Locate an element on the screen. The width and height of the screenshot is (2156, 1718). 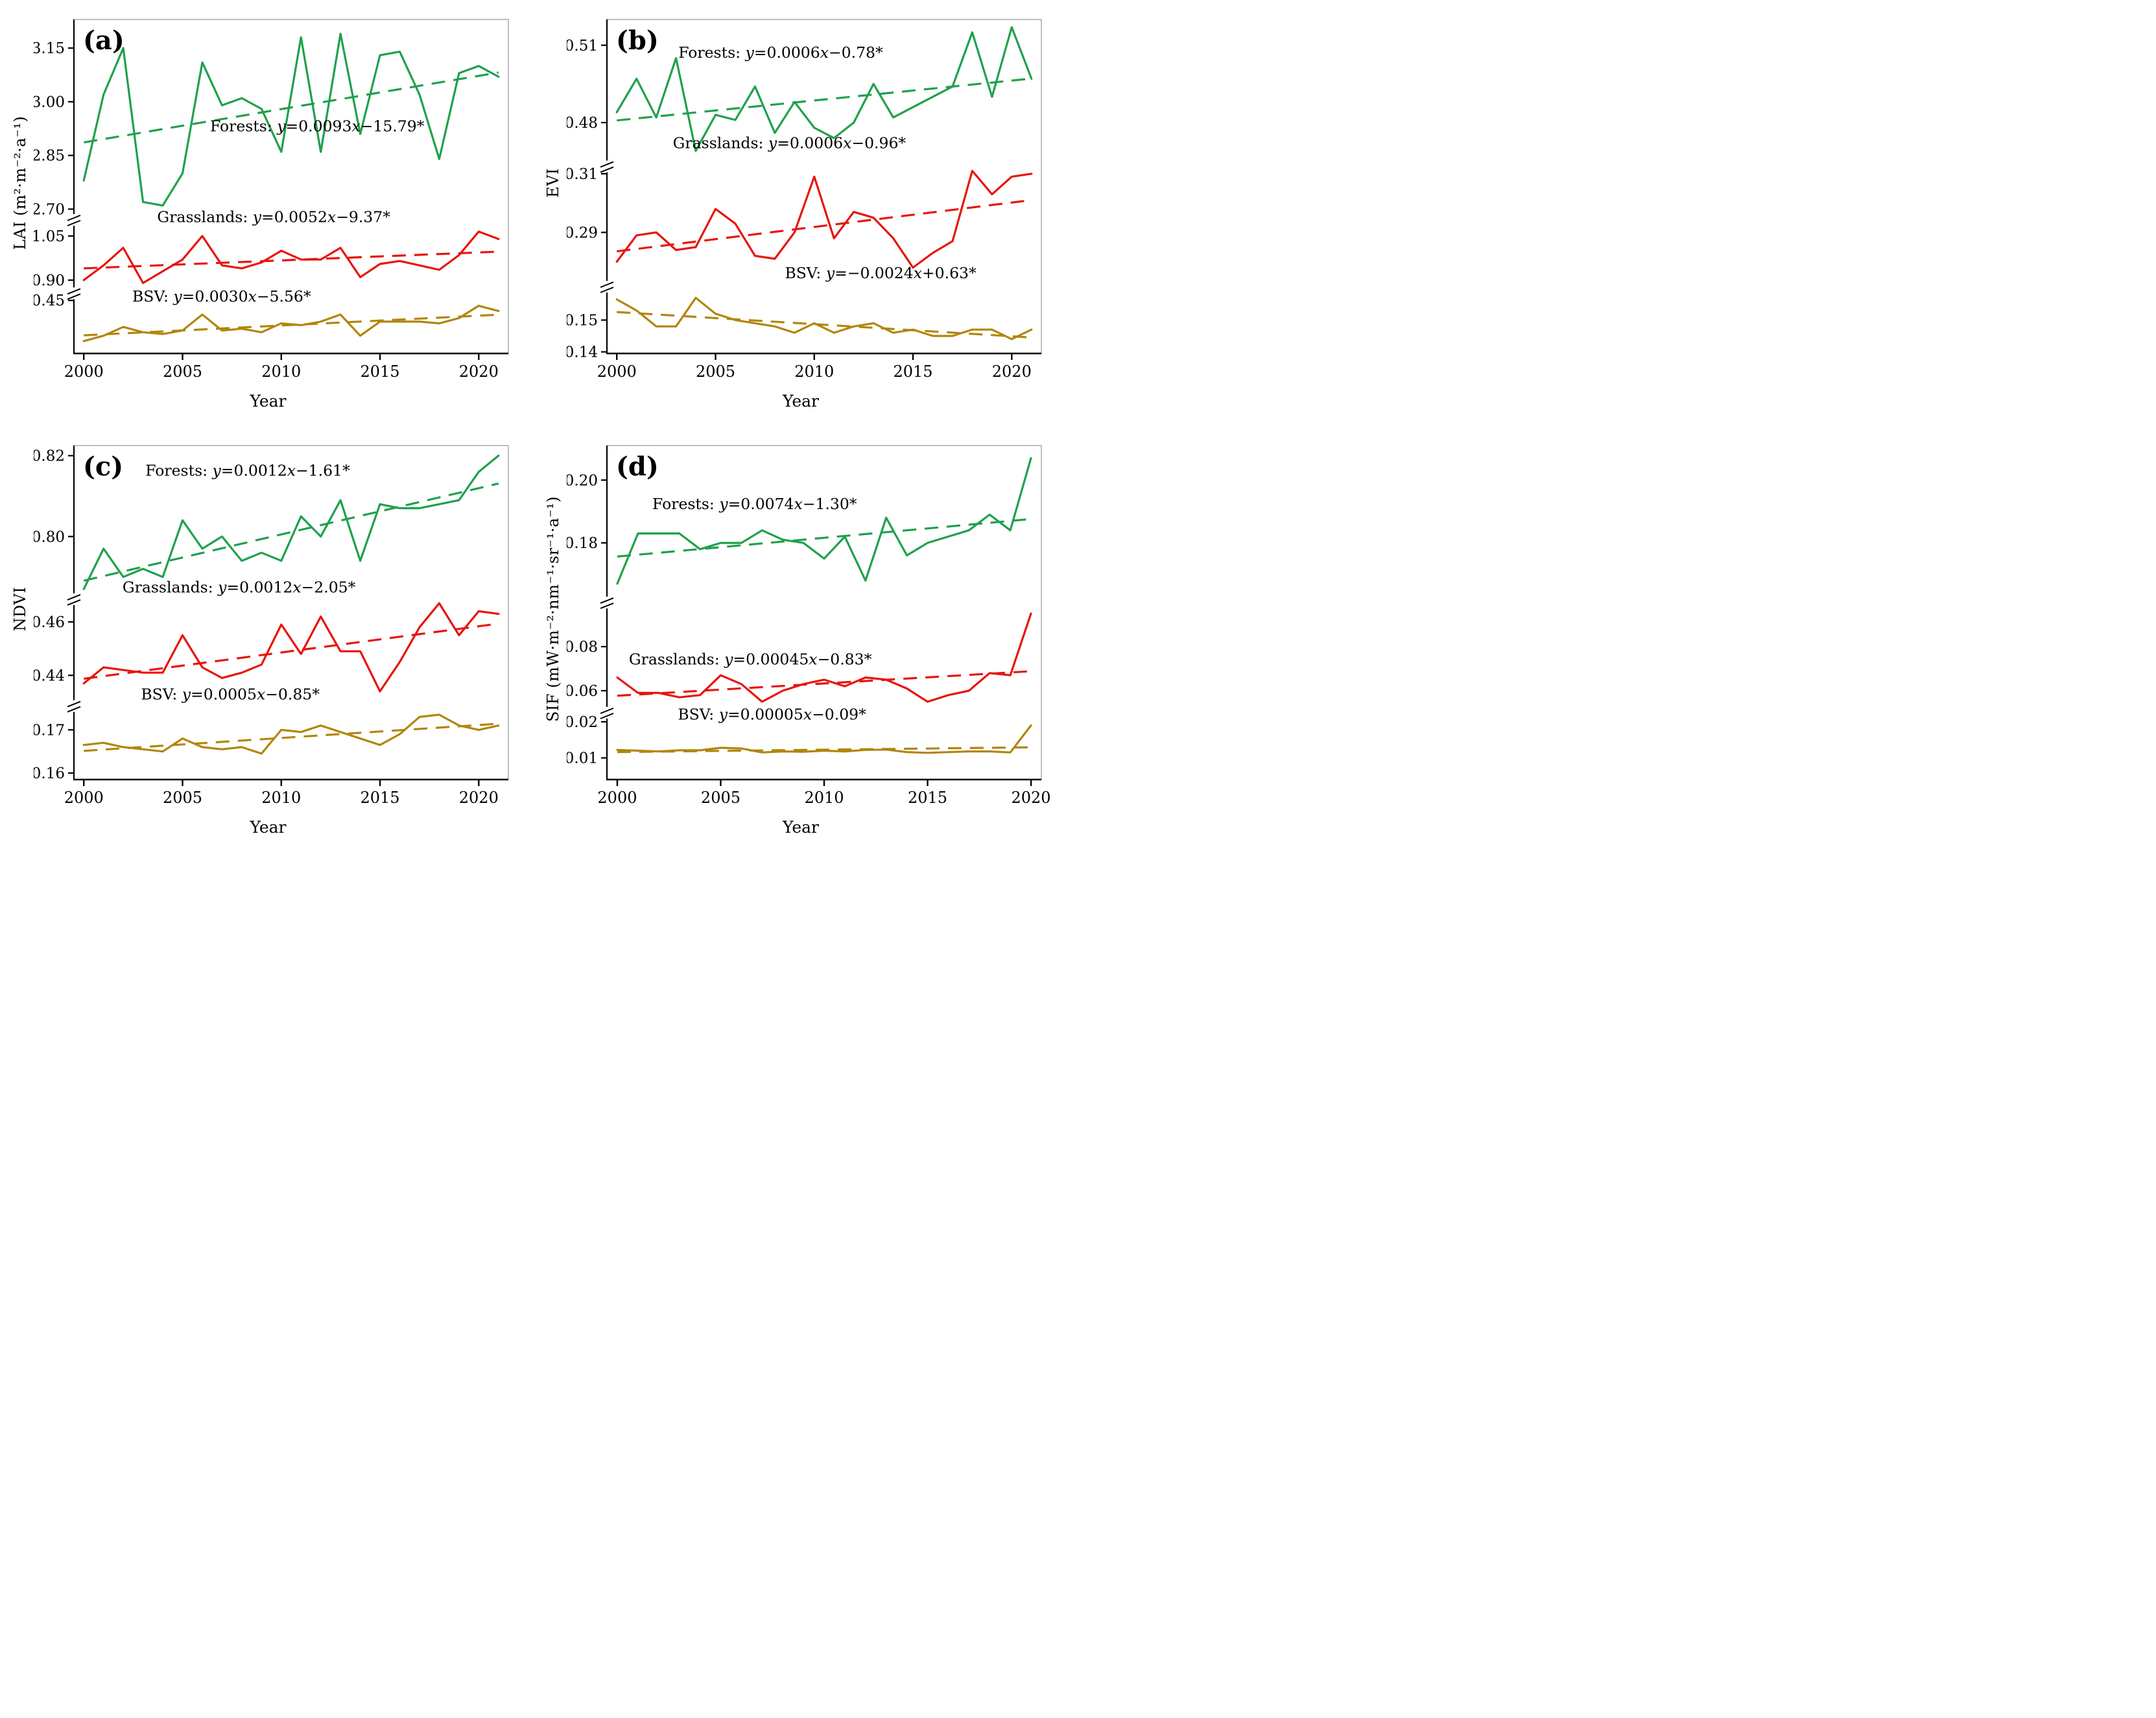
panel-a-x-axis-title: Year is located at coordinates (268, 401).